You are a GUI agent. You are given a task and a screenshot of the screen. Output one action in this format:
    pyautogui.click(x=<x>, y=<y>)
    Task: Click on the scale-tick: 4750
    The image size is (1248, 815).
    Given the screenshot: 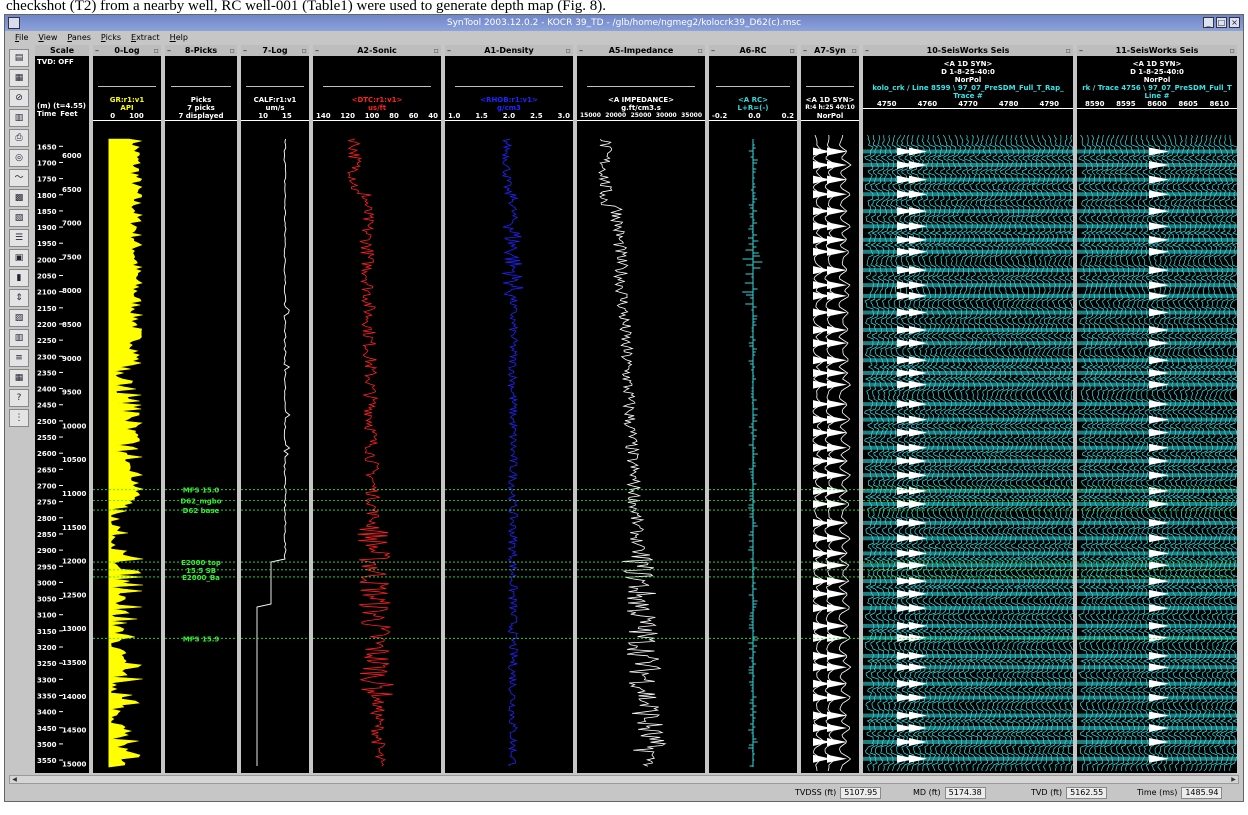 What is the action you would take?
    pyautogui.click(x=887, y=104)
    